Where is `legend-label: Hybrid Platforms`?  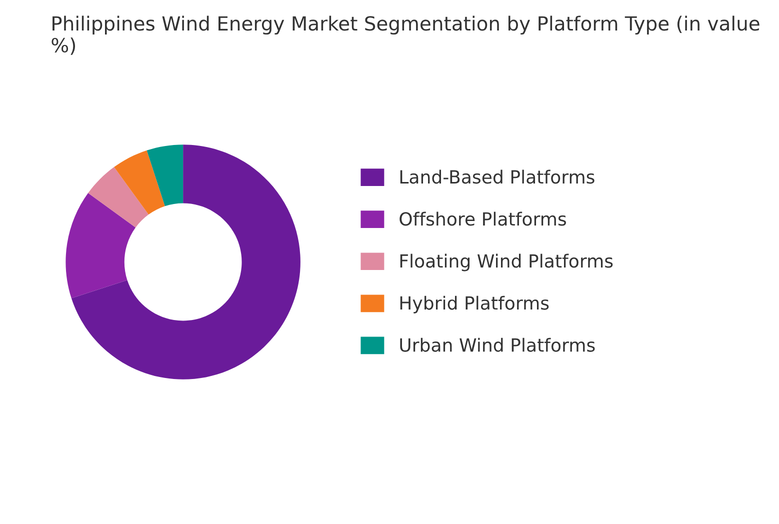 legend-label: Hybrid Platforms is located at coordinates (474, 305).